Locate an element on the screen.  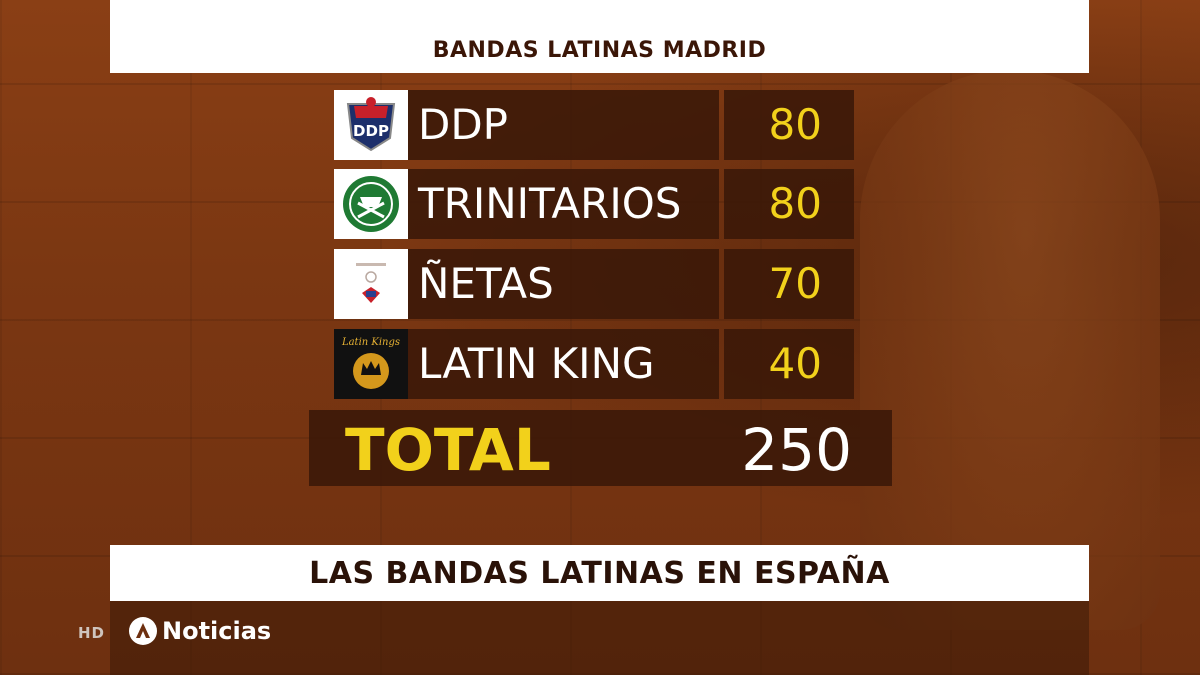
gang-name-netas: ÑETAS is located at coordinates (563, 284).